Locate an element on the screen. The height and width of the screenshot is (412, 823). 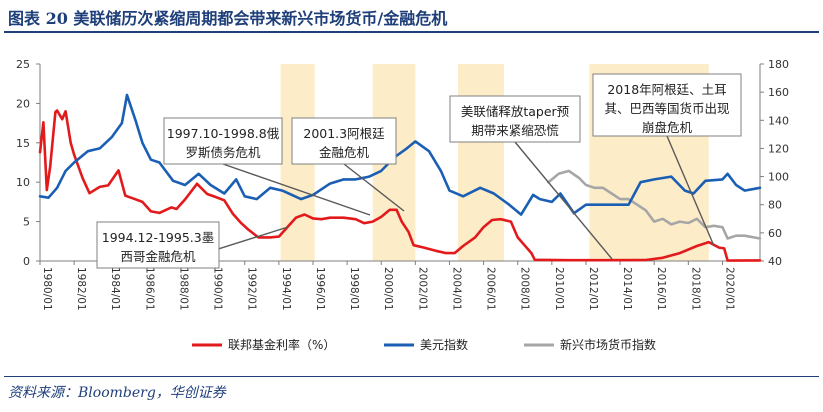
annotation-text: 1994.12-1995.3墨 is located at coordinates (158, 237).